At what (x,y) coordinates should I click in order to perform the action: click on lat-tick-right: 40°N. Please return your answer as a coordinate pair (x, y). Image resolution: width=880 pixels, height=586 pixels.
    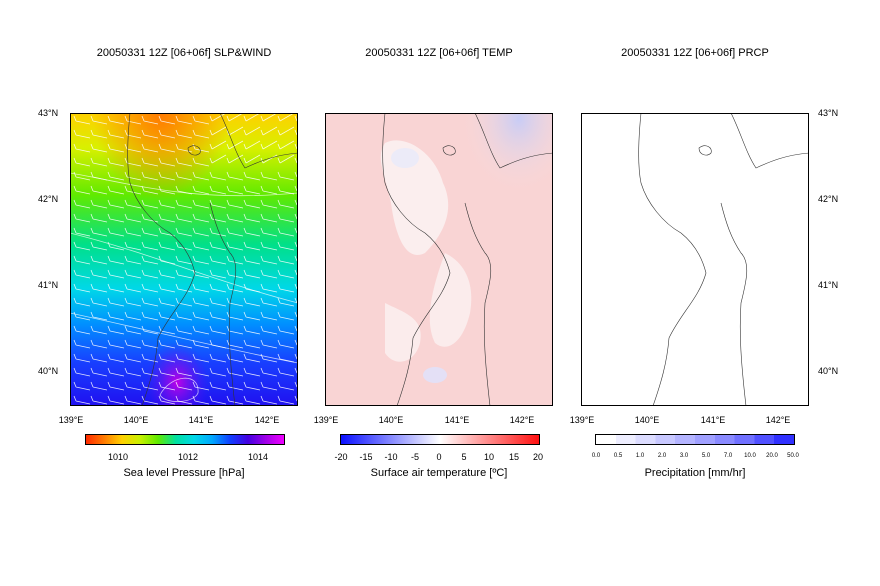
    Looking at the image, I should click on (828, 371).